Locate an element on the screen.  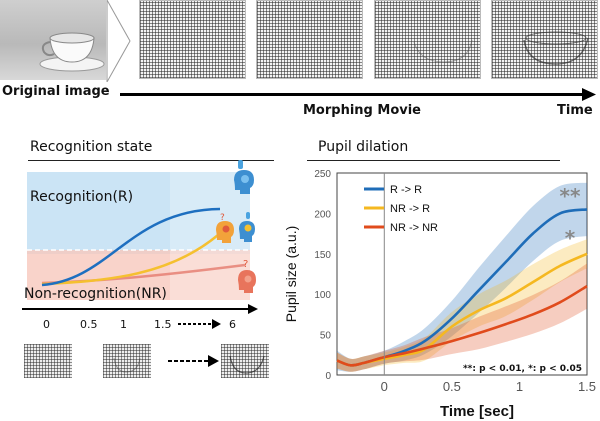
recognition-time-axis is located at coordinates (136, 309).